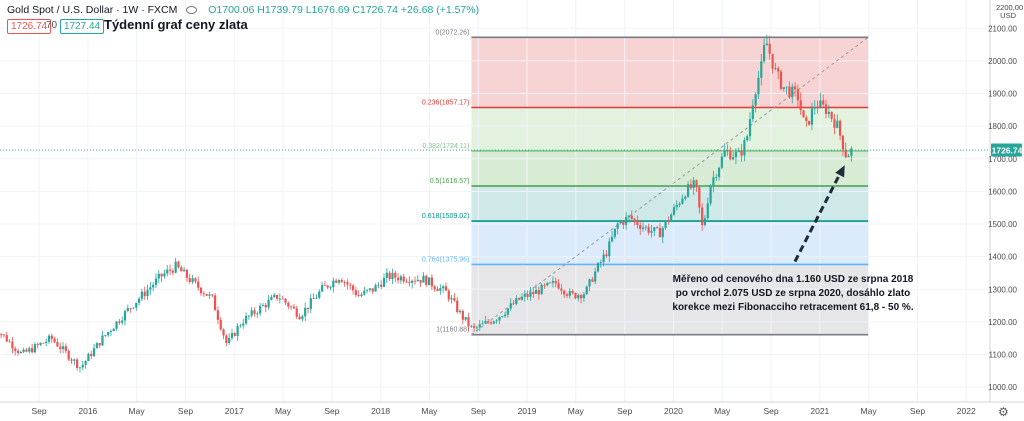 The width and height of the screenshot is (1024, 421). I want to click on currency-label: 2200,00 USD, so click(1009, 12).